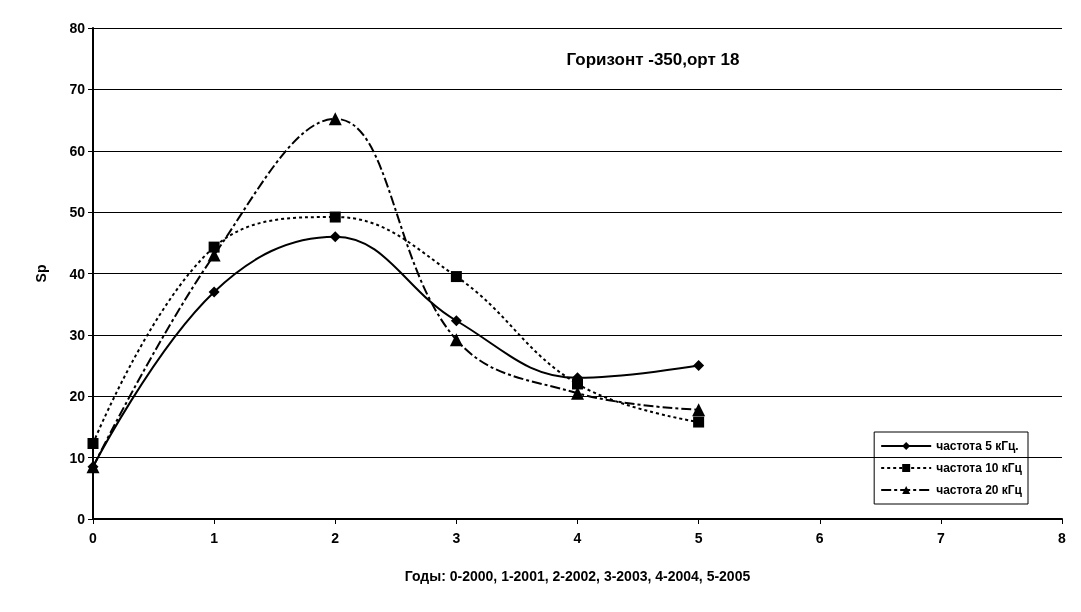 The height and width of the screenshot is (612, 1081). I want to click on x-tick-label: 7, so click(940, 538).